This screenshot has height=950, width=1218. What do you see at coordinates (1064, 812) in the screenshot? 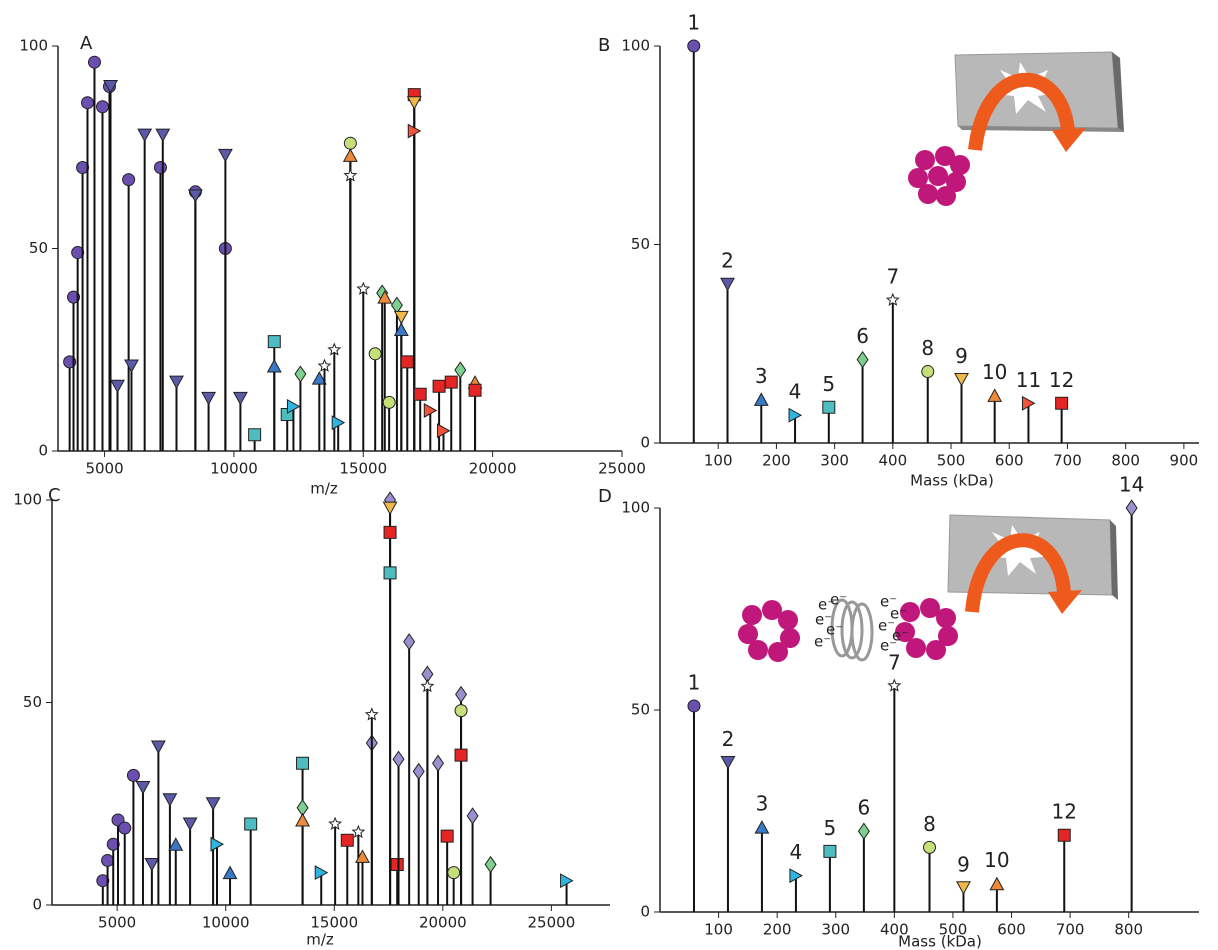
I see `peak-label: 12` at bounding box center [1064, 812].